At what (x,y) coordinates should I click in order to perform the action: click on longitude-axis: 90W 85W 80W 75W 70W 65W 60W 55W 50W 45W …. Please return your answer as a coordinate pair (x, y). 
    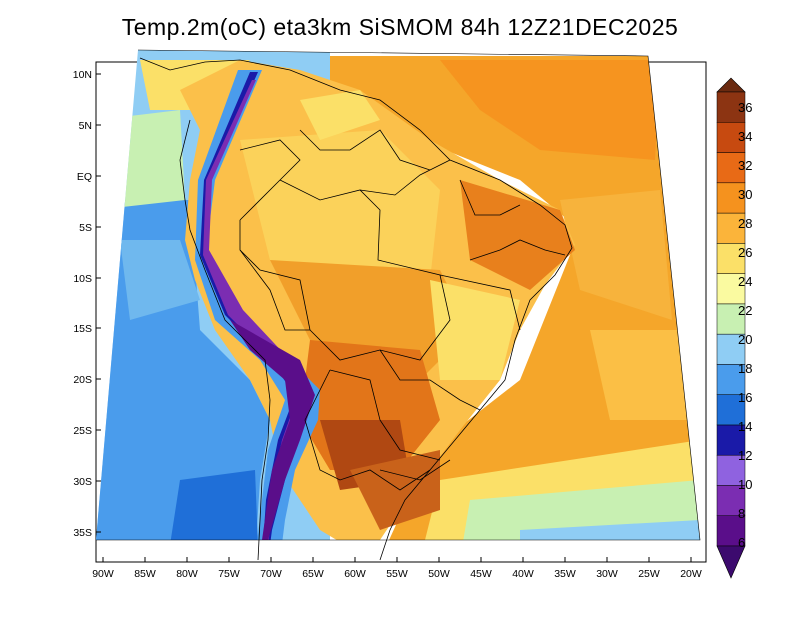
    Looking at the image, I should click on (397, 568).